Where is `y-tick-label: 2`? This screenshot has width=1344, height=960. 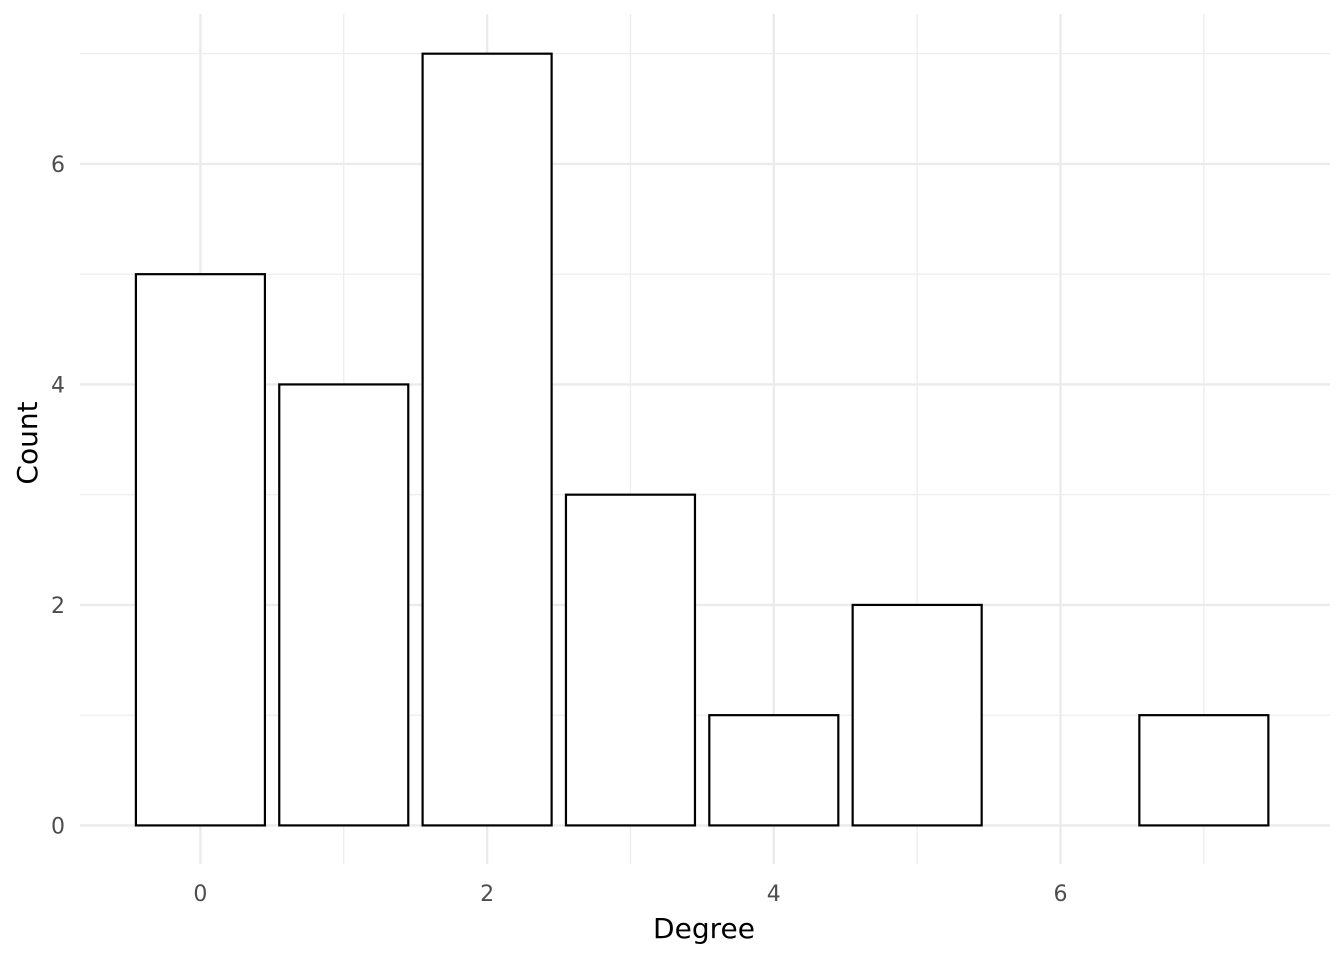 y-tick-label: 2 is located at coordinates (58, 606).